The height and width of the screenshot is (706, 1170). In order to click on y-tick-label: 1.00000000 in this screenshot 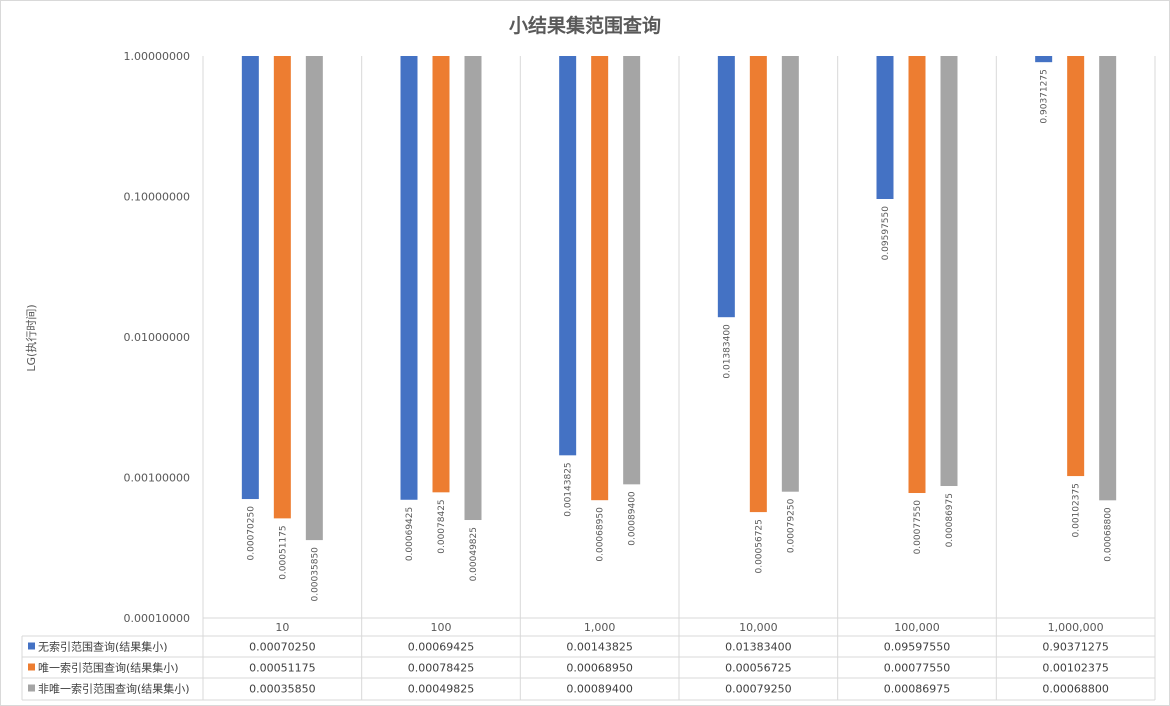, I will do `click(157, 56)`.